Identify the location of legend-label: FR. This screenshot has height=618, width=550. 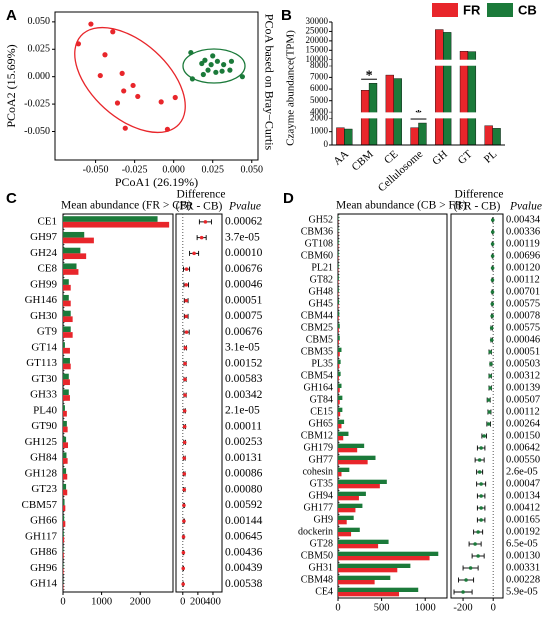
(472, 9).